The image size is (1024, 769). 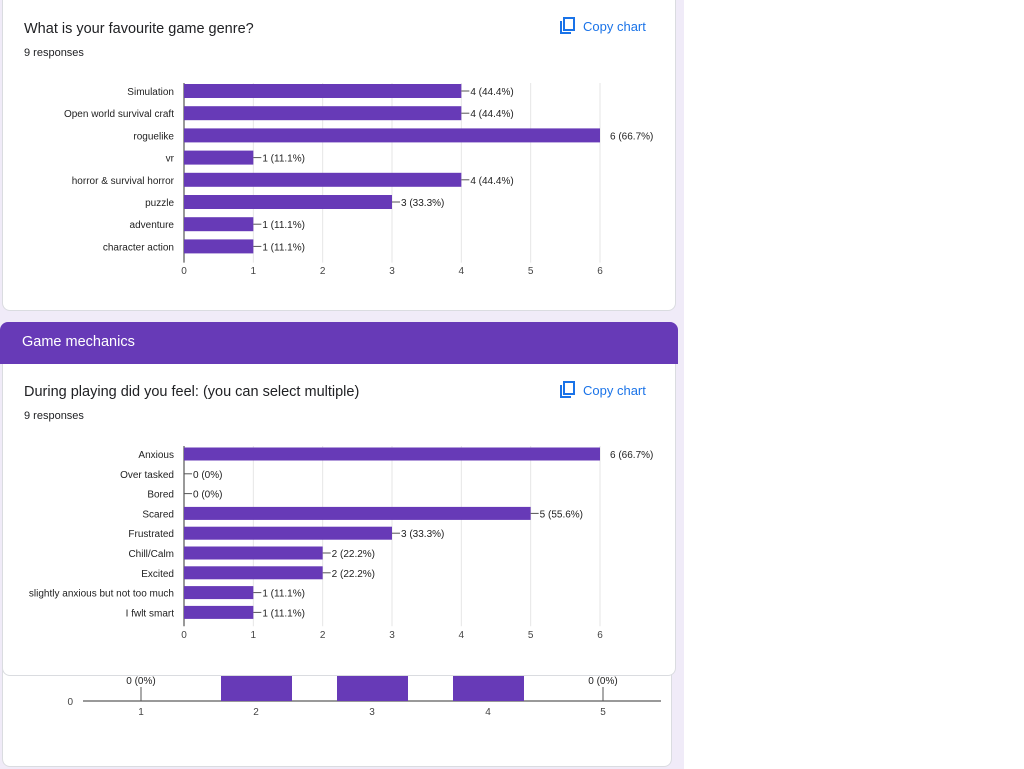 I want to click on section-title: Game mechanics, so click(x=78, y=342).